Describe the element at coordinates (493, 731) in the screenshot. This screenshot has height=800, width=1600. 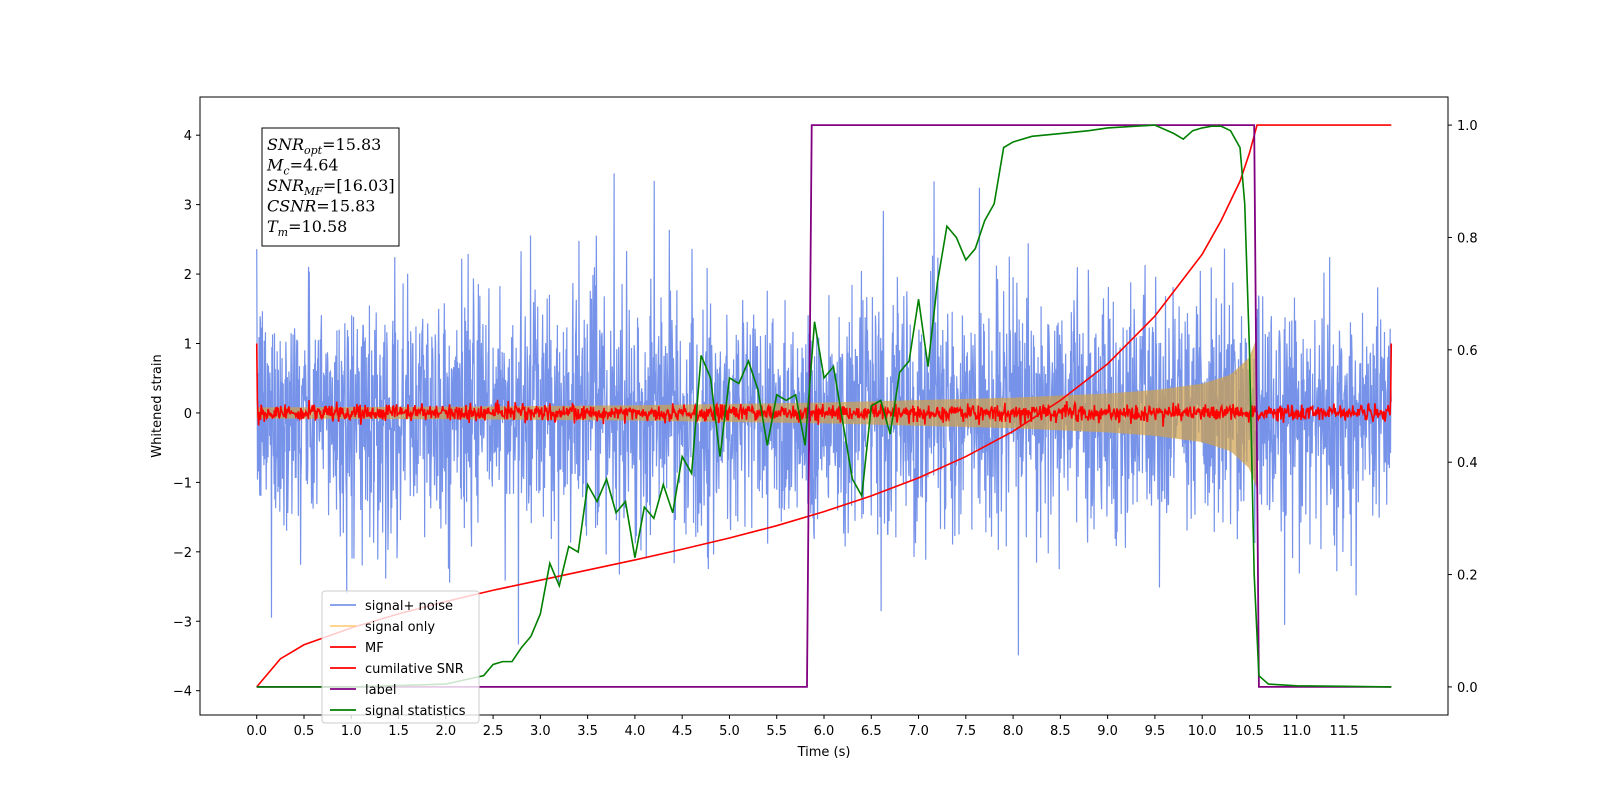
I see `x-tick-label: 2.5` at that location.